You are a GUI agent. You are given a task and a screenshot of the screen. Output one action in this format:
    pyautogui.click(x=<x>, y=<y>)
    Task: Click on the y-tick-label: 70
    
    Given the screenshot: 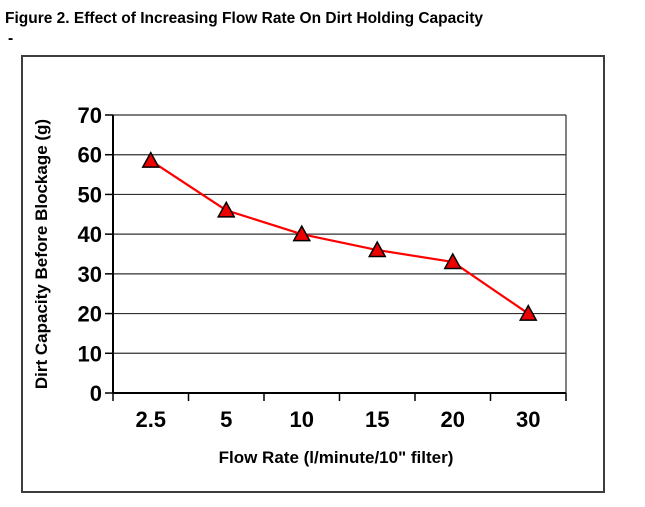 What is the action you would take?
    pyautogui.click(x=90, y=115)
    